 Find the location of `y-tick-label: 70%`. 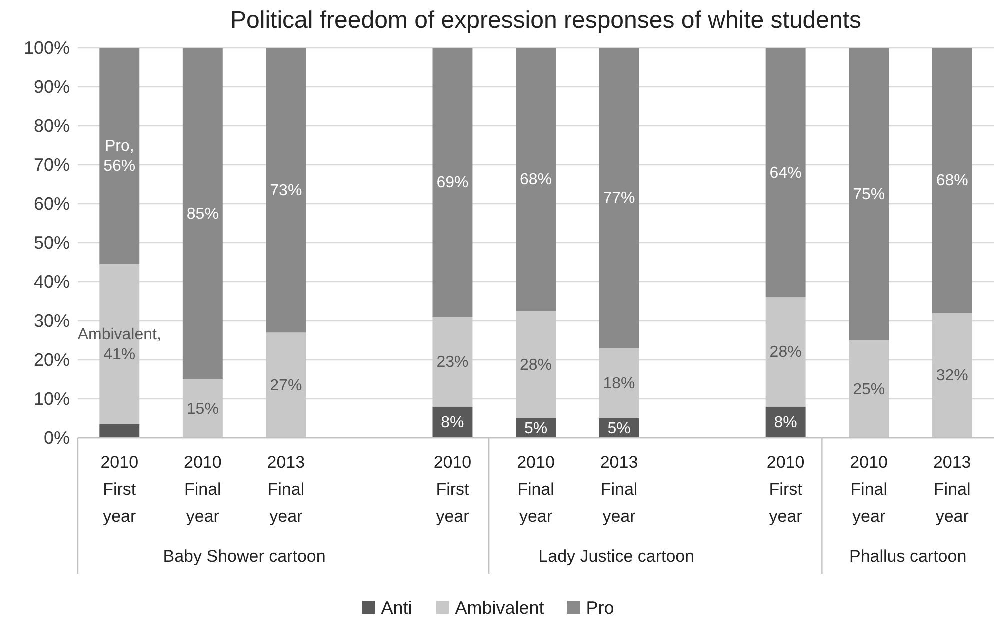

y-tick-label: 70% is located at coordinates (52, 165).